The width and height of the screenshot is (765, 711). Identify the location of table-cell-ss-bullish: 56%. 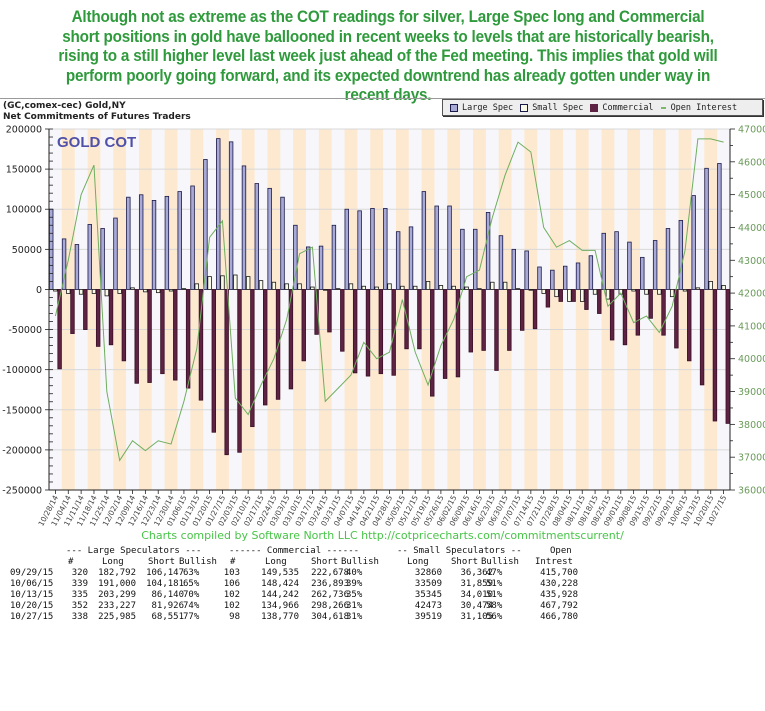
(494, 617).